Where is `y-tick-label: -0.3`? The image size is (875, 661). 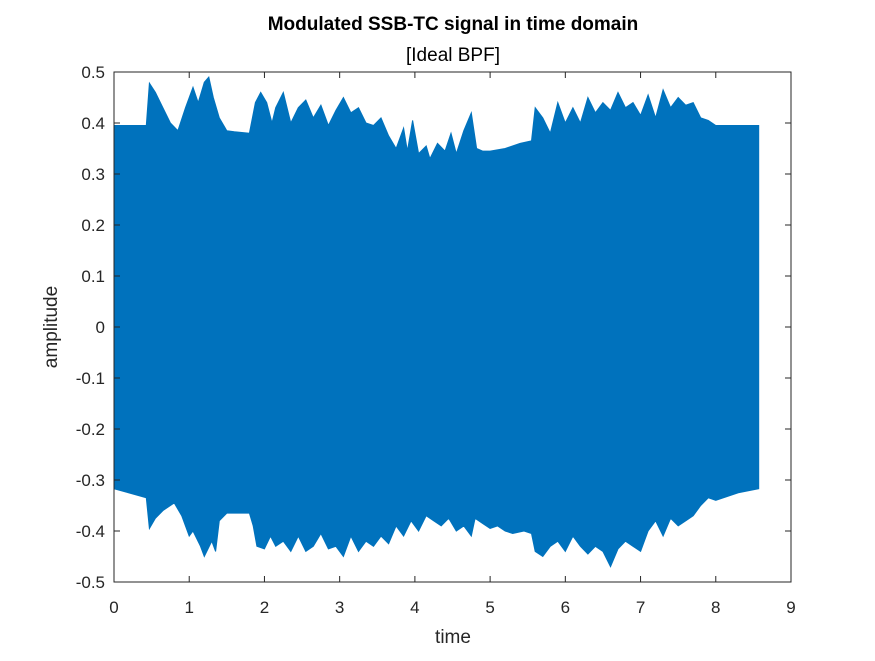 y-tick-label: -0.3 is located at coordinates (90, 480).